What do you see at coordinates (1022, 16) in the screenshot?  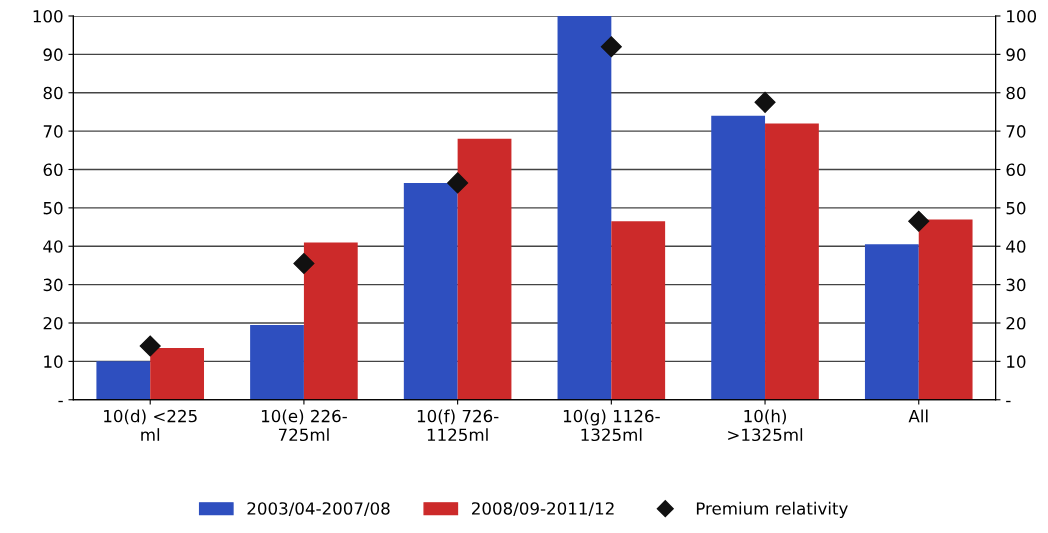 I see `y2-tick-label: 100` at bounding box center [1022, 16].